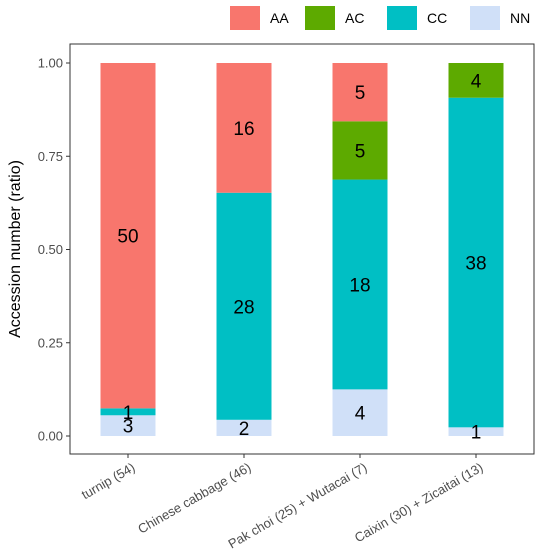  I want to click on data-label-cc-turnip-54: 1, so click(128, 413).